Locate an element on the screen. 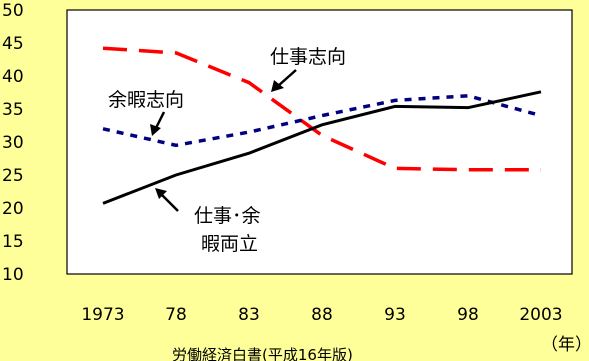  x-tick-label: 78 is located at coordinates (176, 315).